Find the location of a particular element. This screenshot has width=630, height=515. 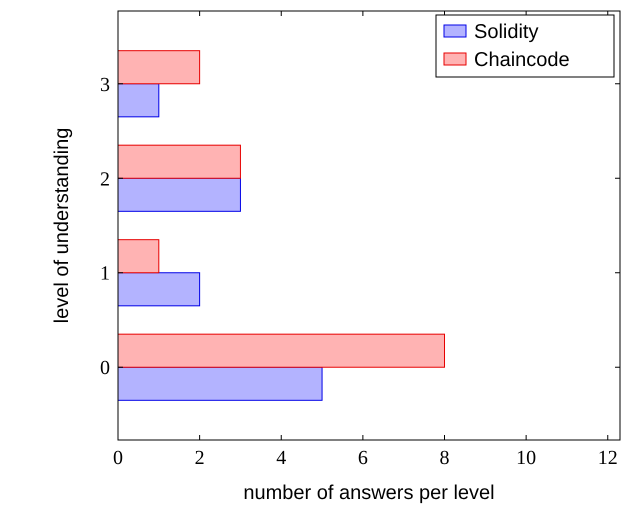

x-axis-title: number of answers per level is located at coordinates (369, 493).